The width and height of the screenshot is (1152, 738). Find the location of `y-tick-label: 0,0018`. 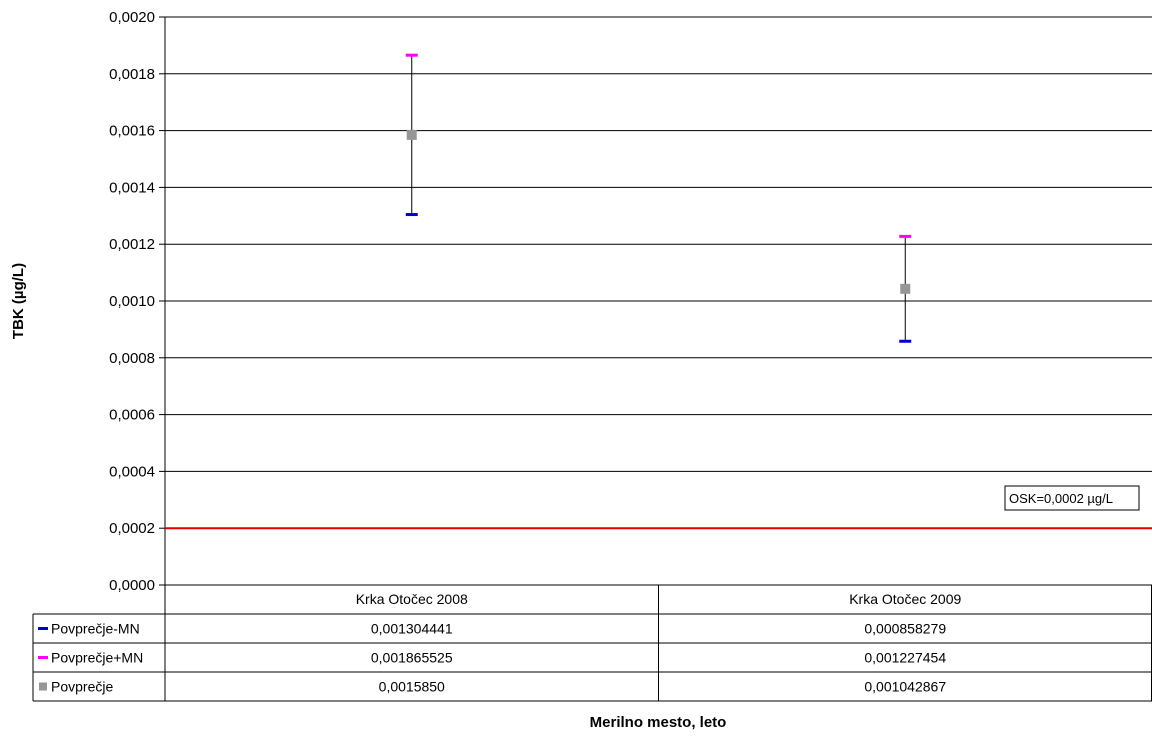

y-tick-label: 0,0018 is located at coordinates (132, 74).